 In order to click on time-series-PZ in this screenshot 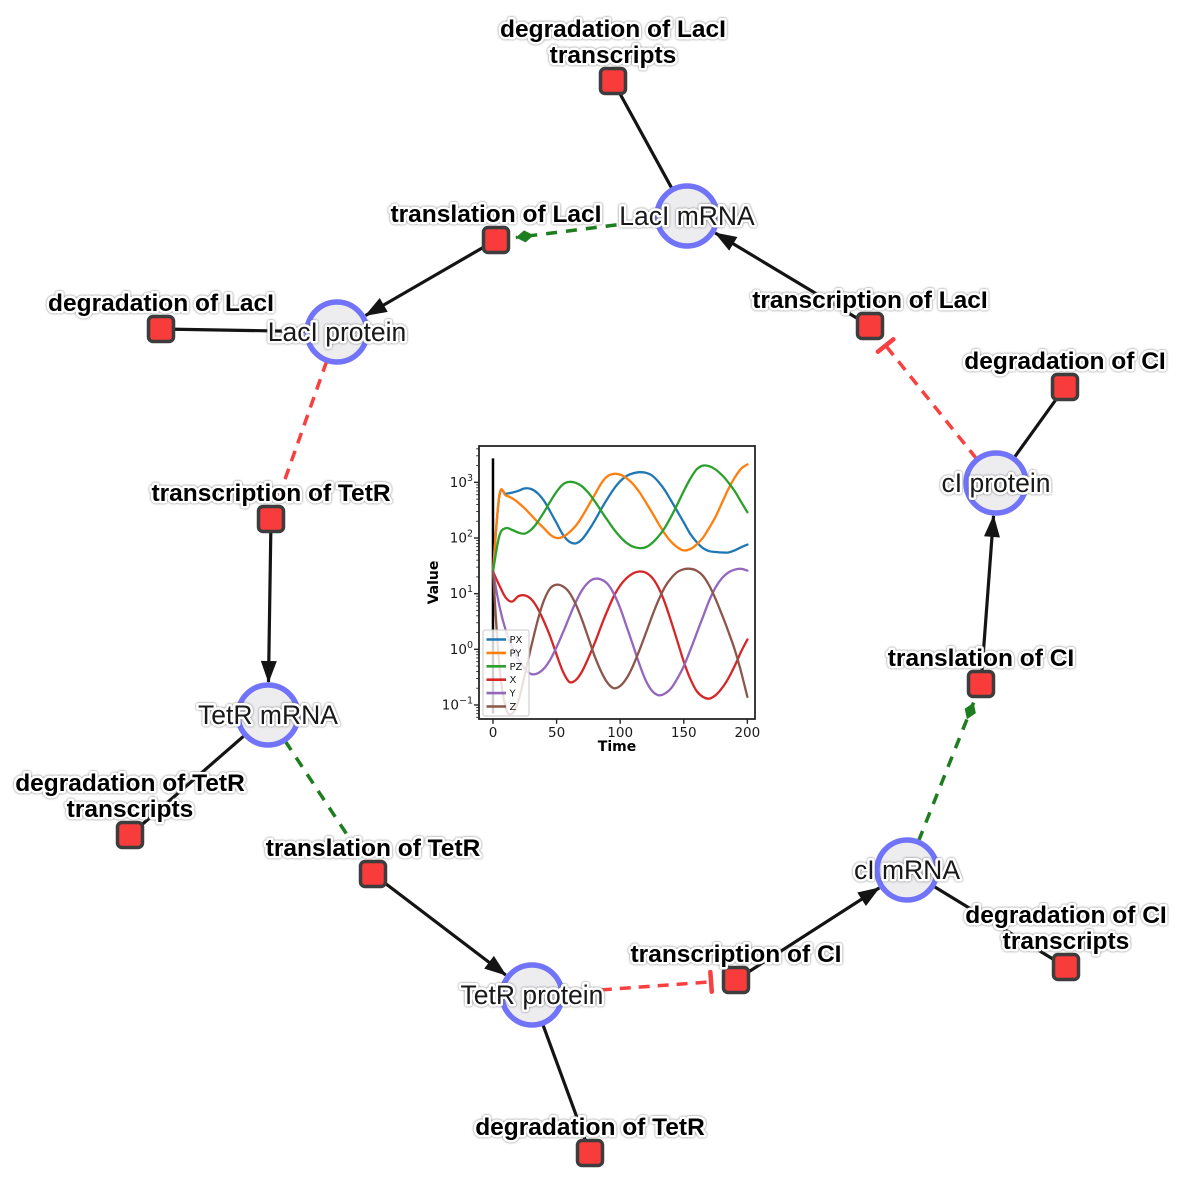, I will do `click(620, 518)`.